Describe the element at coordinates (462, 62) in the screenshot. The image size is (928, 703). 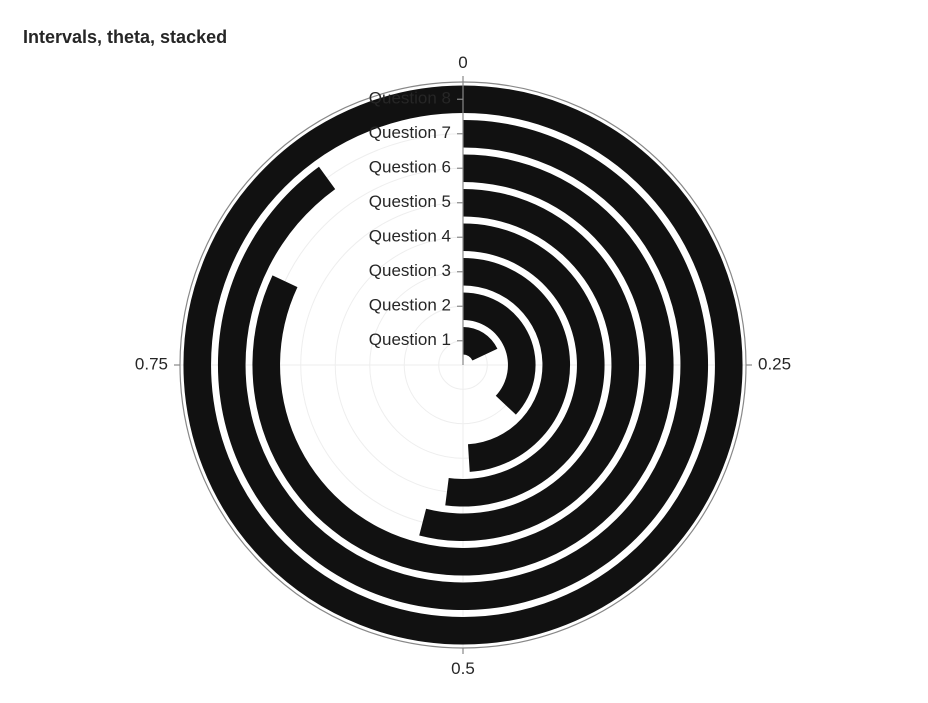
I see `theta-tick-label: 0` at that location.